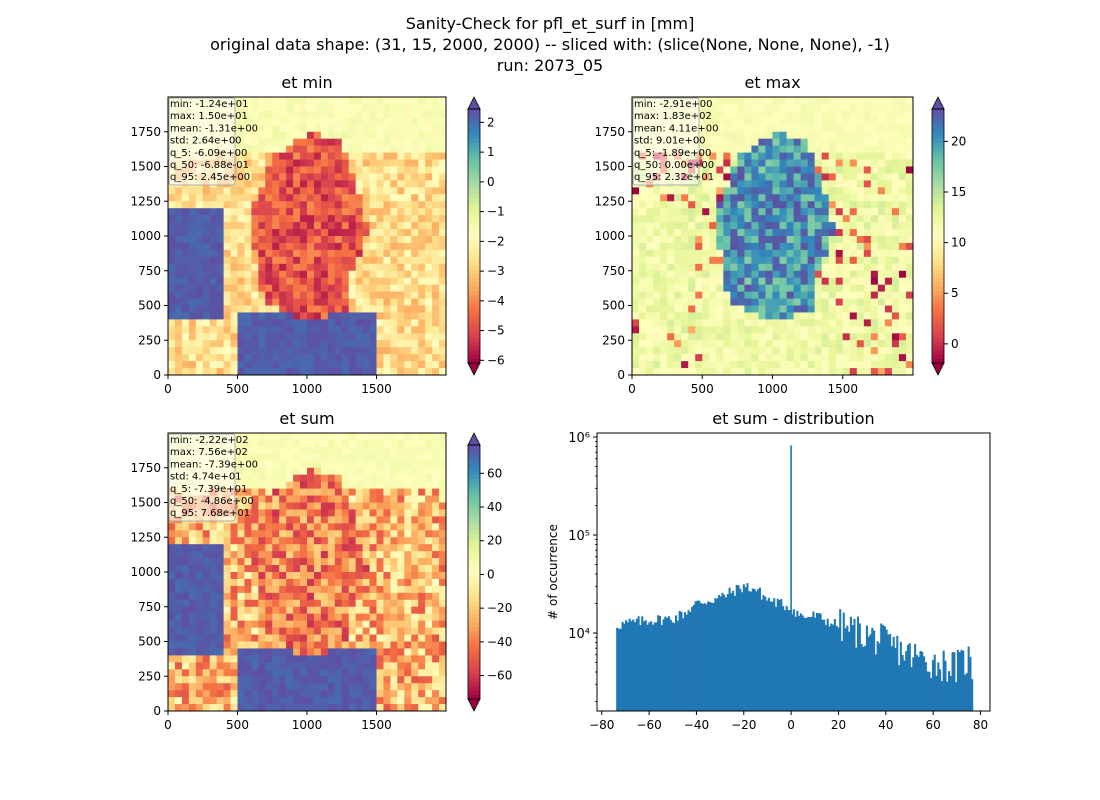  I want to click on stats-line: mean: -1.31e+00, so click(214, 128).